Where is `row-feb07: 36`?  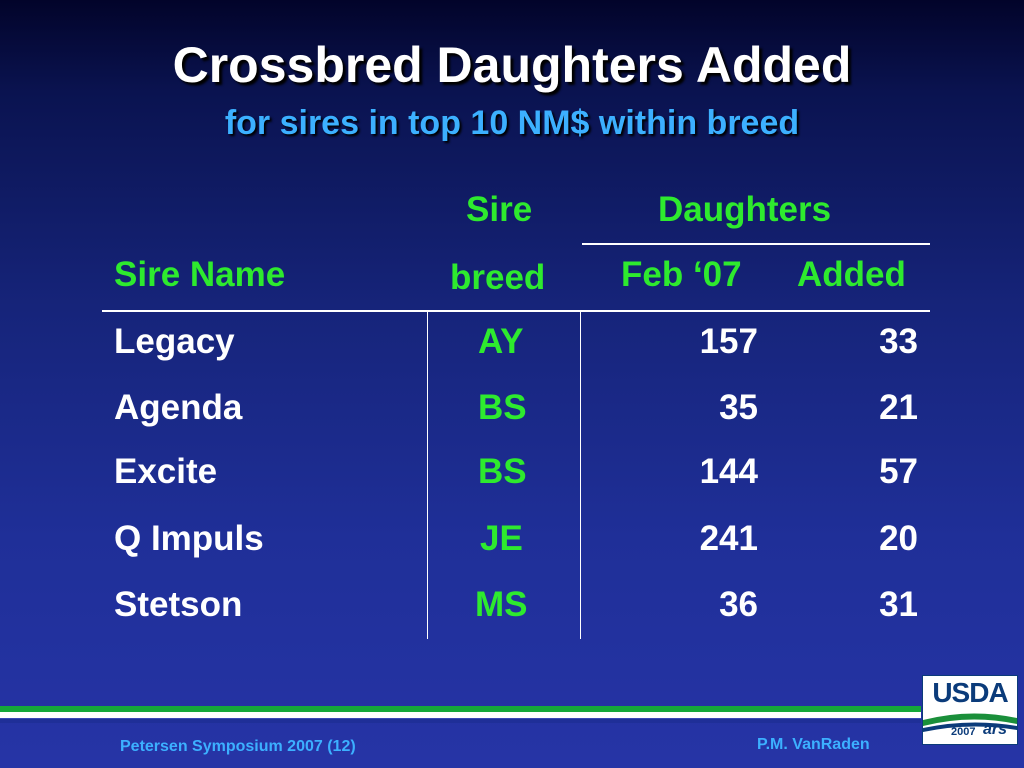
row-feb07: 36 is located at coordinates (738, 604).